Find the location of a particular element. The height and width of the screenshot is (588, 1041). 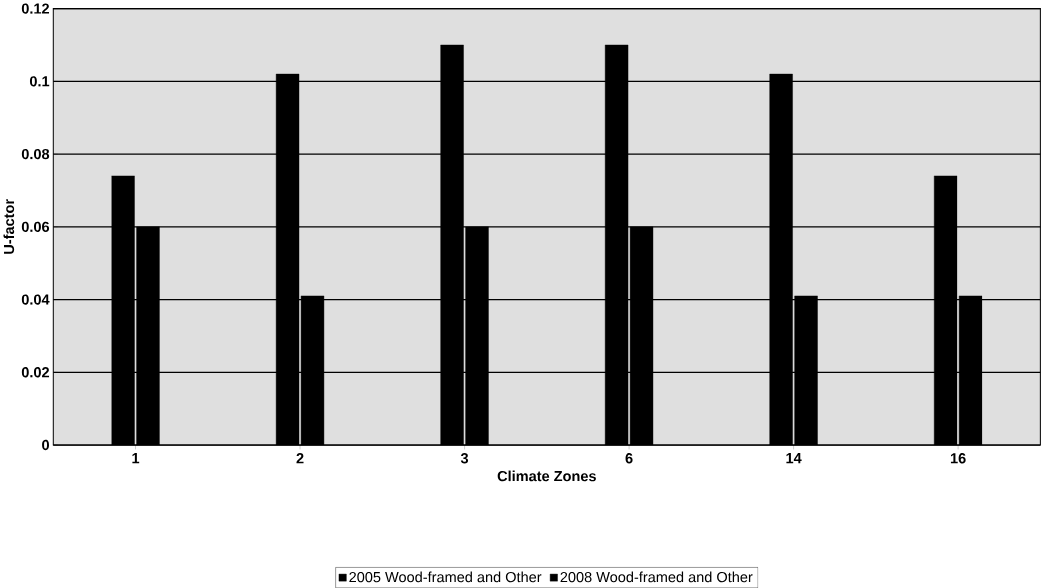

y-tick-label: 0.06 is located at coordinates (35, 226).